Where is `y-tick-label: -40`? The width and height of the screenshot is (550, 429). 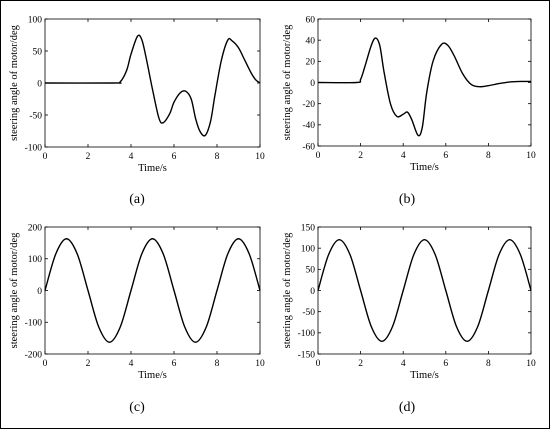 y-tick-label: -40 is located at coordinates (308, 126).